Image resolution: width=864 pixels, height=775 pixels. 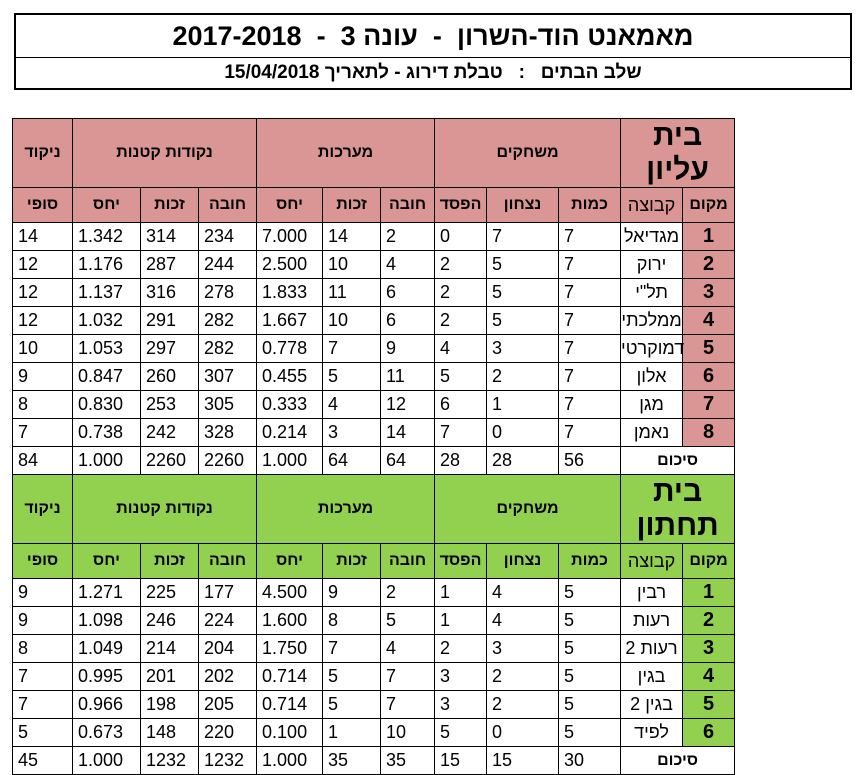 I want to click on team-name: נאמן, so click(x=652, y=432).